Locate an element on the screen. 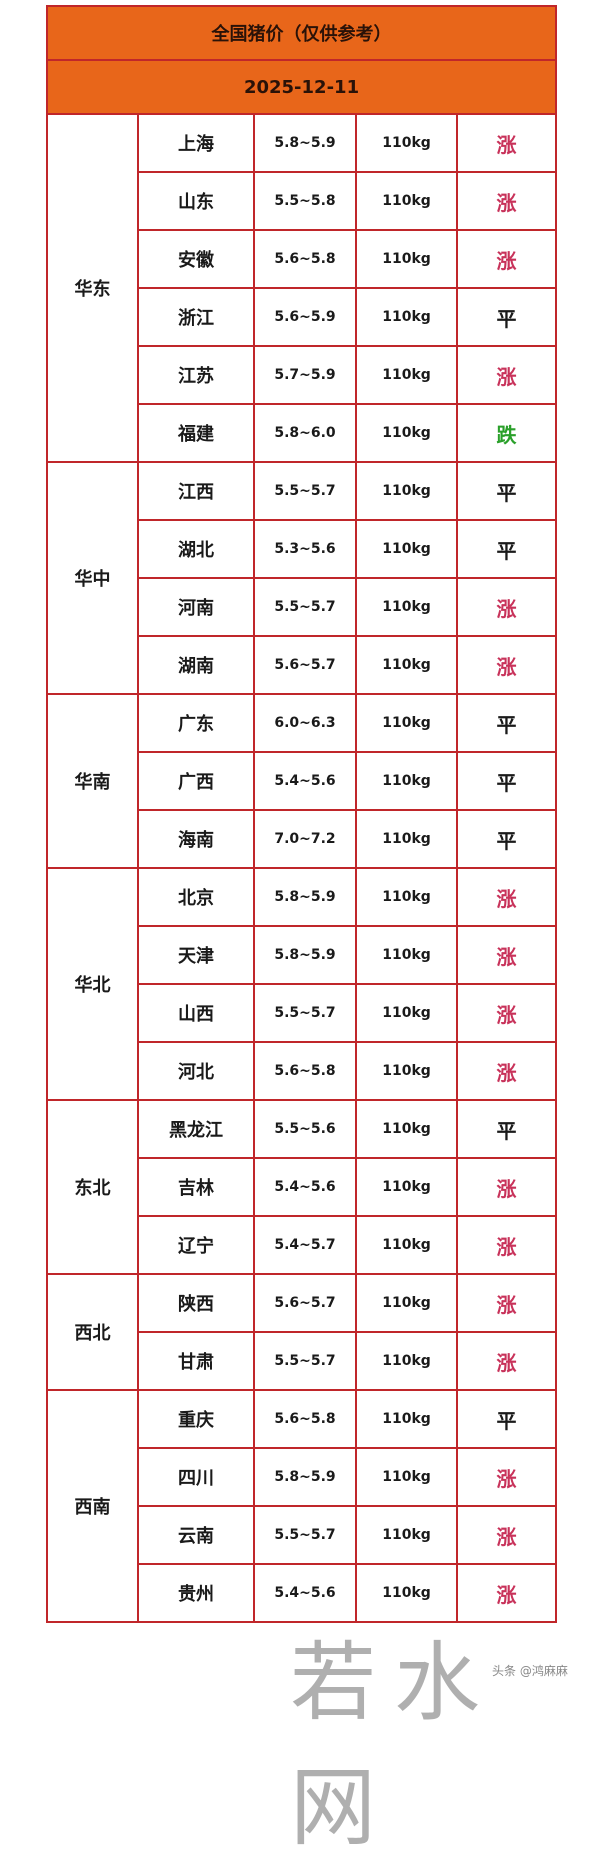 This screenshot has width=600, height=1862. table-row: 浙江 5.6~5.9 110kg 平 is located at coordinates (302, 317).